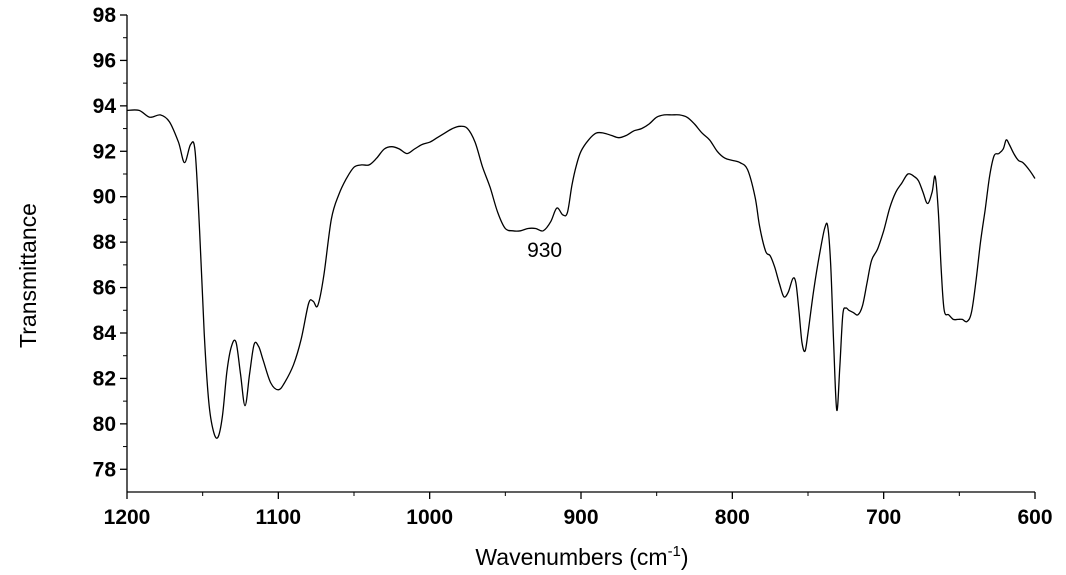  I want to click on y-tick-label: 78, so click(105, 469).